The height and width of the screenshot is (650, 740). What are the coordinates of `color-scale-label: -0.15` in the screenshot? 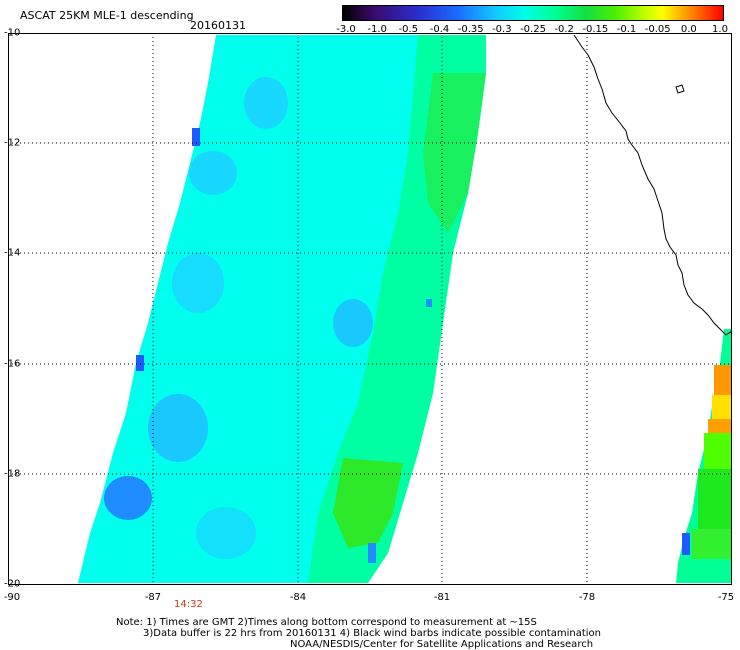 It's located at (595, 29).